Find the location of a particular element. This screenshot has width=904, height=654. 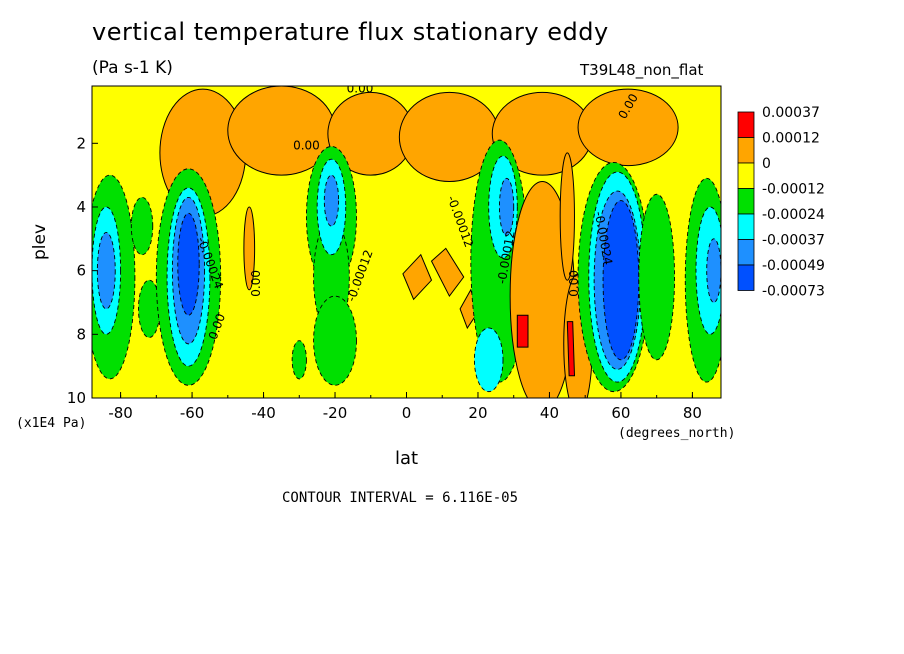

chart-subtitle: (Pa s-1 K) is located at coordinates (132, 68).